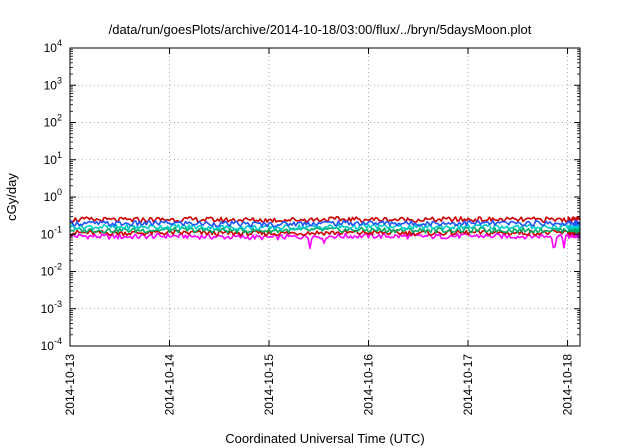  I want to click on y-tick-label: 10⁻¹, so click(51, 232).